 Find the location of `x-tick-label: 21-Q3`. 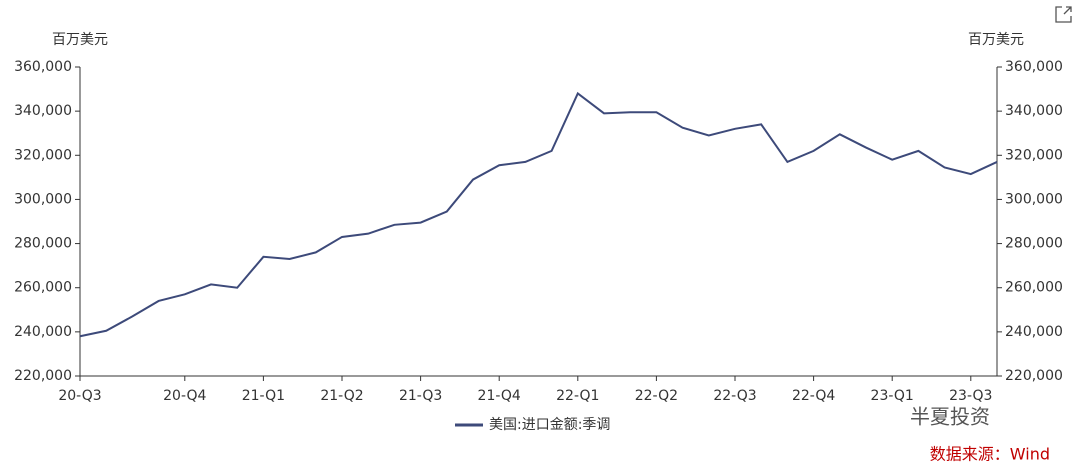

x-tick-label: 21-Q3 is located at coordinates (420, 396).